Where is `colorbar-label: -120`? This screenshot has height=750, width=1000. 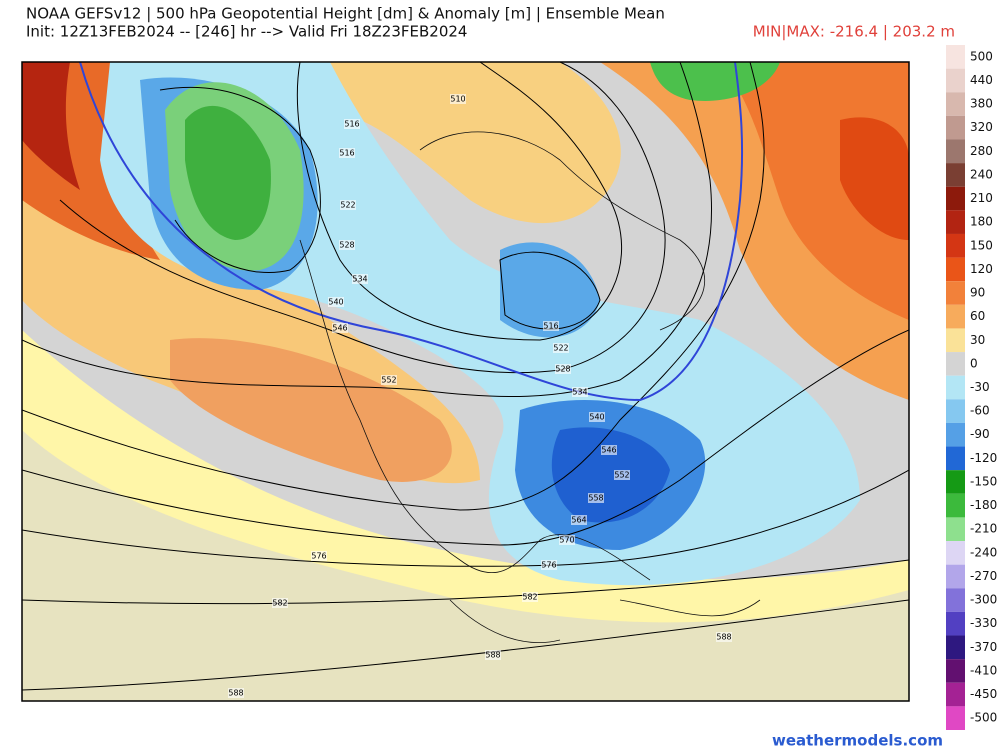
colorbar-label: -120 is located at coordinates (983, 458).